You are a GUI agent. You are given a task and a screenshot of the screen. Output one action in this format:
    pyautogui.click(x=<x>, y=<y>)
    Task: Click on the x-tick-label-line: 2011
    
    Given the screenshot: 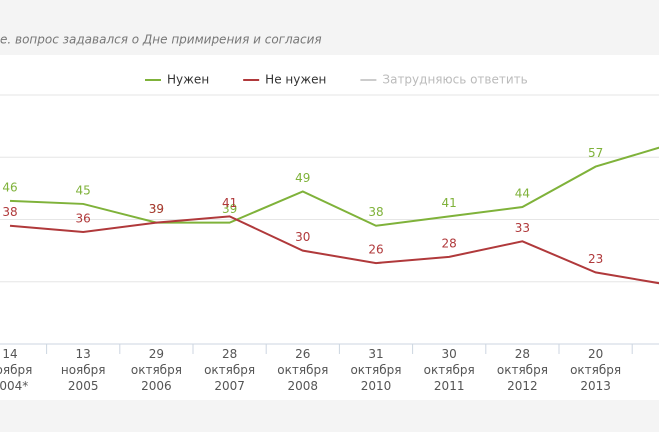 What is the action you would take?
    pyautogui.click(x=449, y=386)
    